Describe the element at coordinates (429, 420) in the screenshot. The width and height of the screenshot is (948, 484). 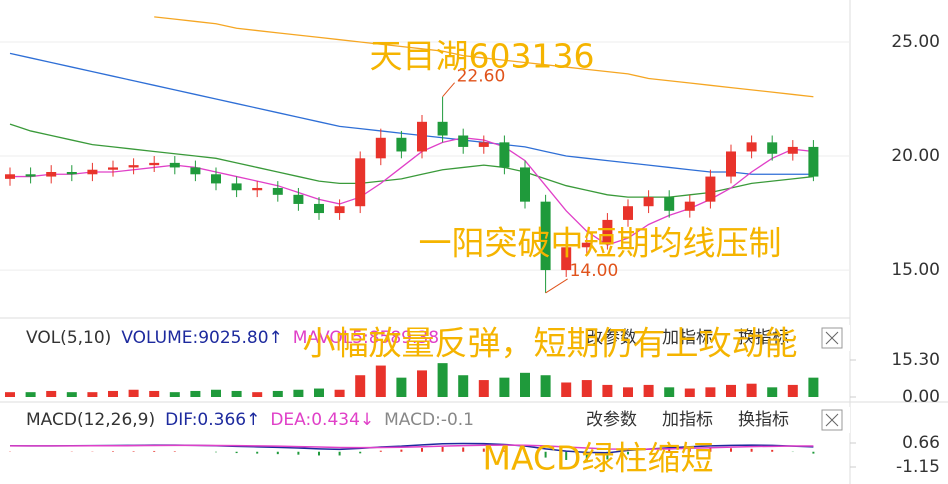
I see `indicator-label: MACD:-0.1` at that location.